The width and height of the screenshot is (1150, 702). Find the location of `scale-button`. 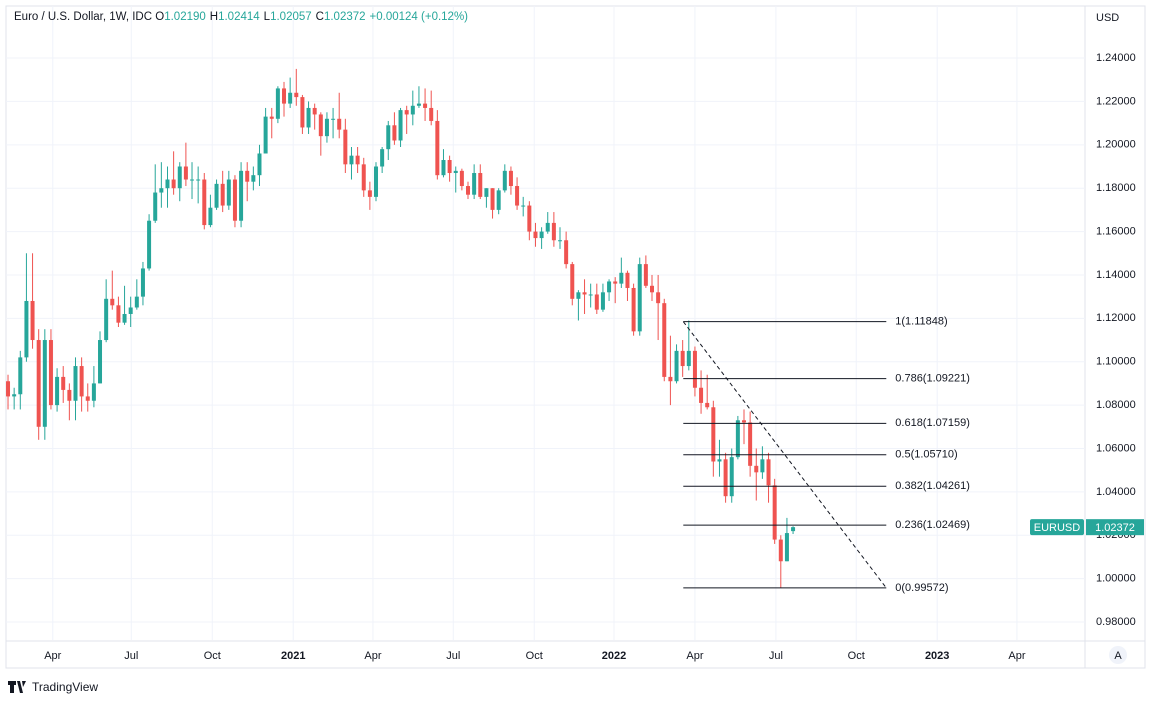

scale-button is located at coordinates (1118, 655).